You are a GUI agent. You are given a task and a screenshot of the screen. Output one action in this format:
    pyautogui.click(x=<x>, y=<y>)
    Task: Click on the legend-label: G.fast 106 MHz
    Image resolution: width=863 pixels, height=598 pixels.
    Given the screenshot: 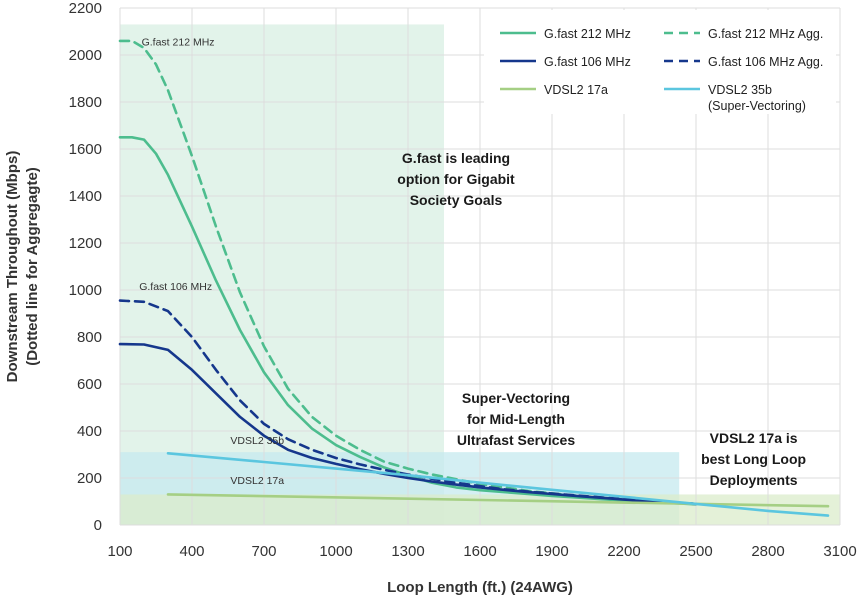 What is the action you would take?
    pyautogui.click(x=587, y=62)
    